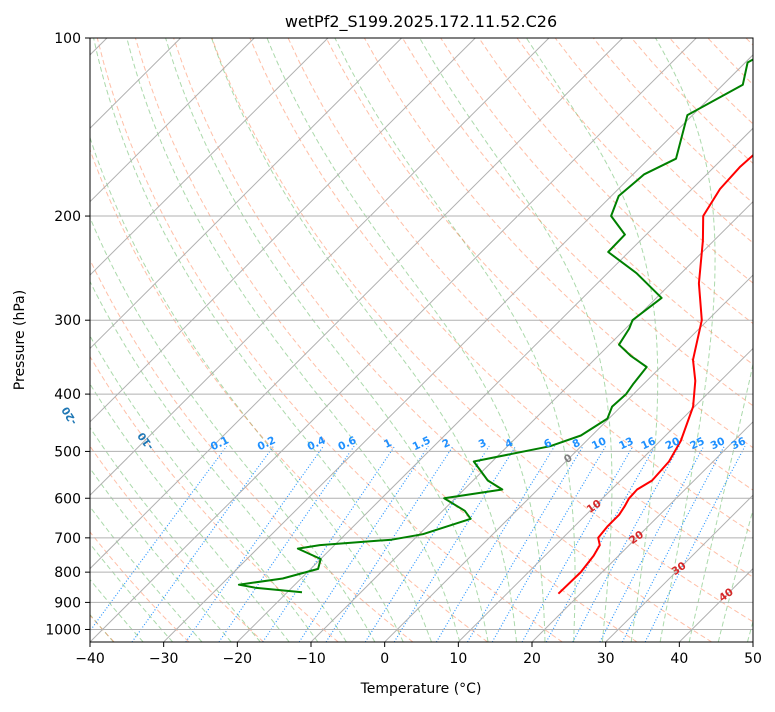 This screenshot has height=712, width=775. I want to click on y-tick-label: 400, so click(67, 395).